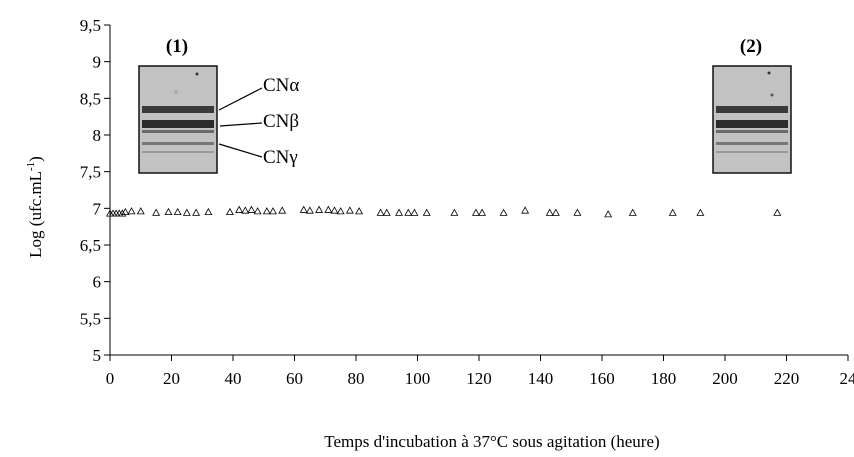 The width and height of the screenshot is (854, 457). I want to click on y-axis-label-sup: -1, so click(31, 166).